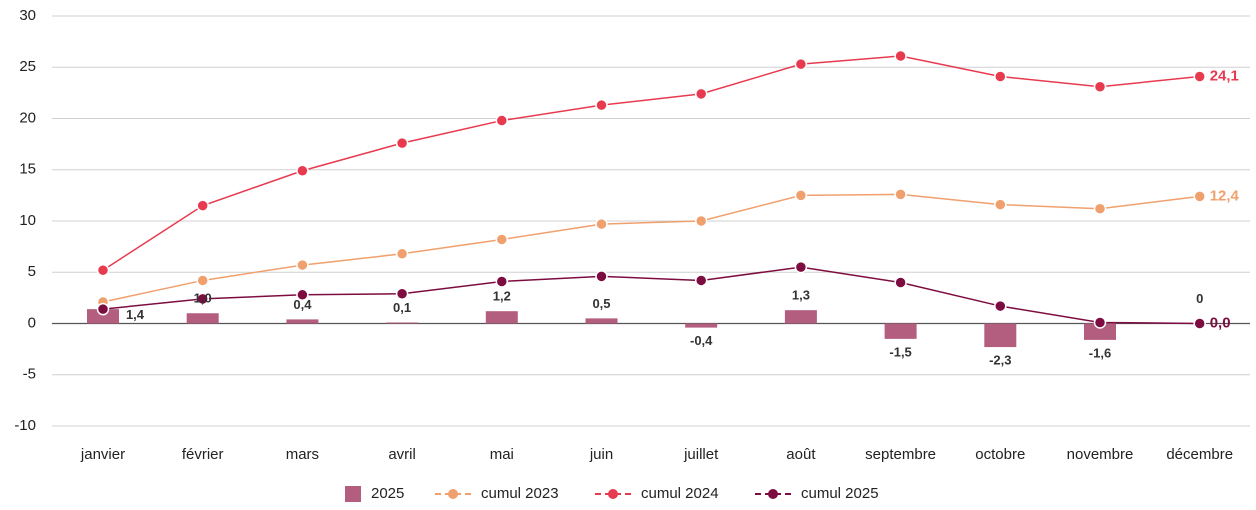 This screenshot has width=1256, height=510. What do you see at coordinates (601, 454) in the screenshot?
I see `x-tick-label: juin` at bounding box center [601, 454].